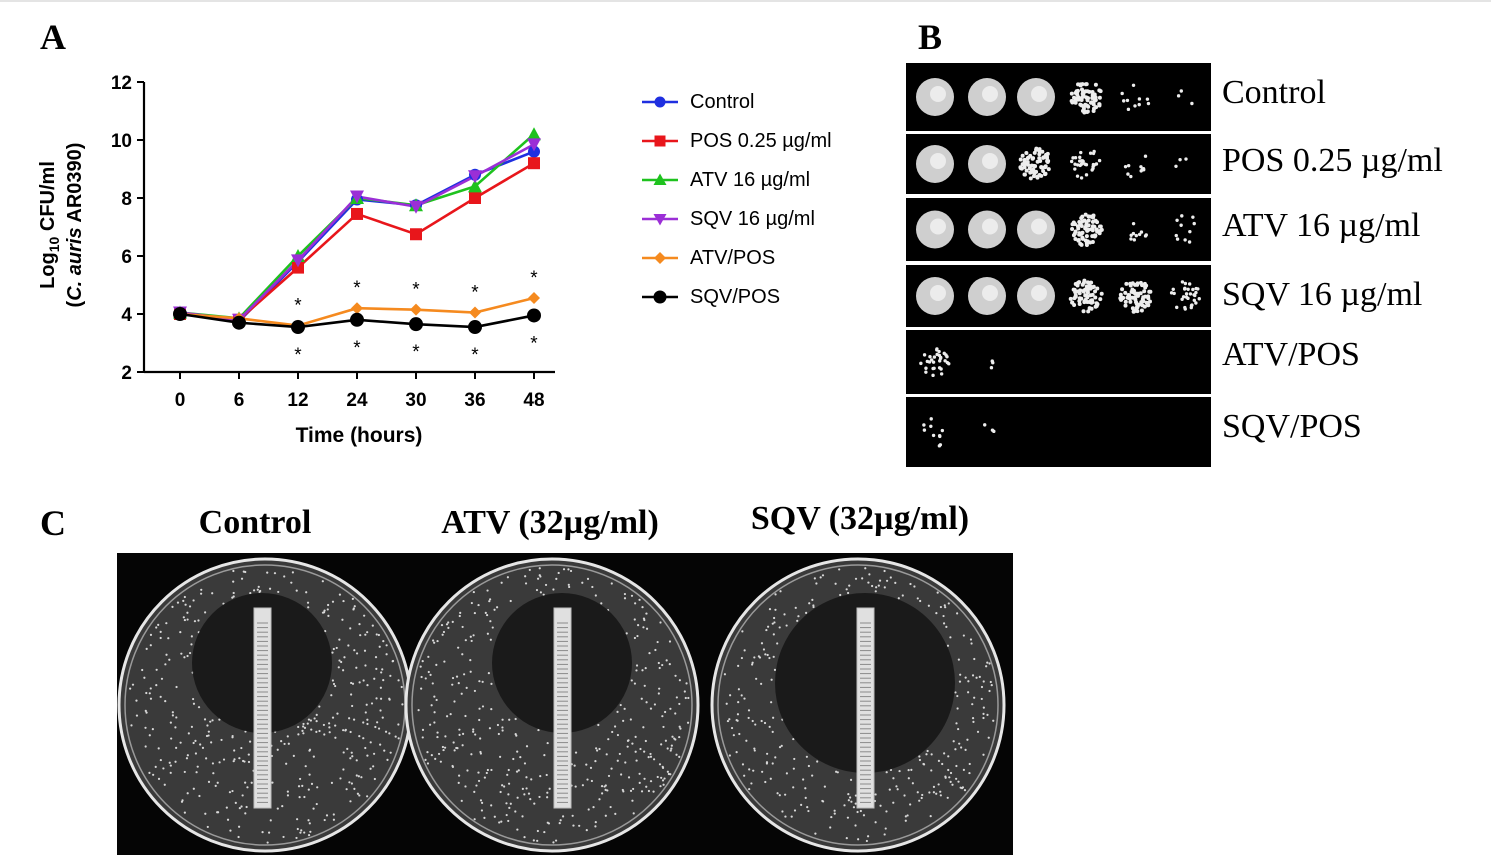 This screenshot has width=1491, height=861. I want to click on y-axis-title: Log10 CFU/ml, so click(49, 225).